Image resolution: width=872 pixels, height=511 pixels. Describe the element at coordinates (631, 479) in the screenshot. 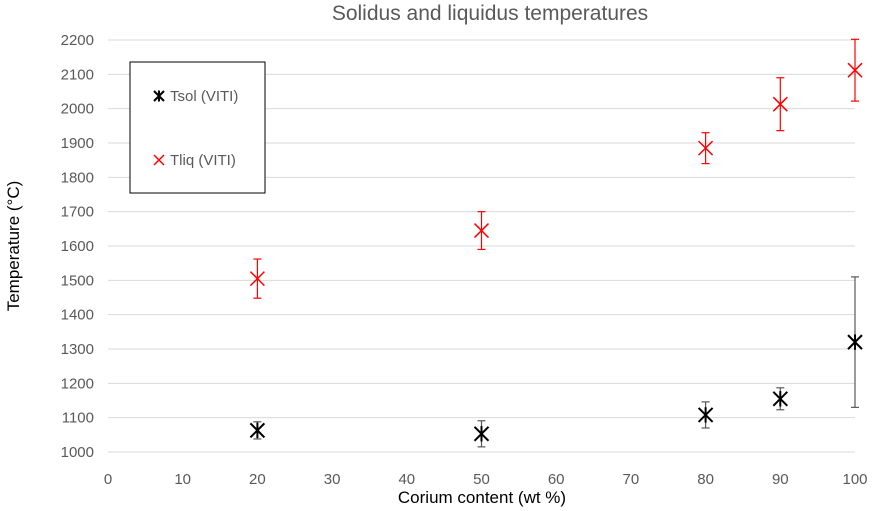

I see `x-tick-label: 70` at that location.